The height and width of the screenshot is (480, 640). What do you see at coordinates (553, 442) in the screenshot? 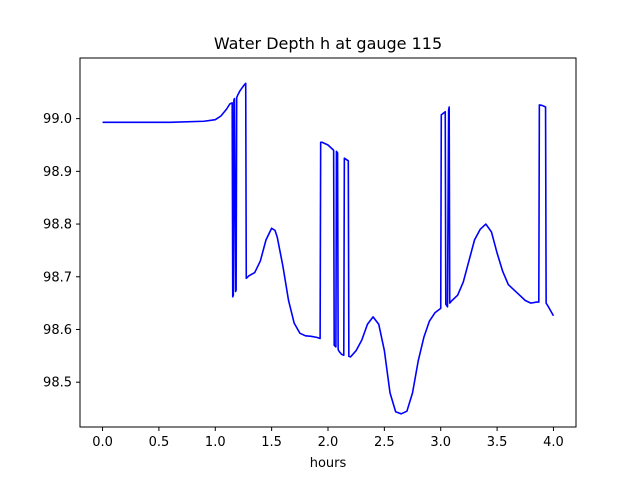
I see `x-tick-label: 4.0` at bounding box center [553, 442].